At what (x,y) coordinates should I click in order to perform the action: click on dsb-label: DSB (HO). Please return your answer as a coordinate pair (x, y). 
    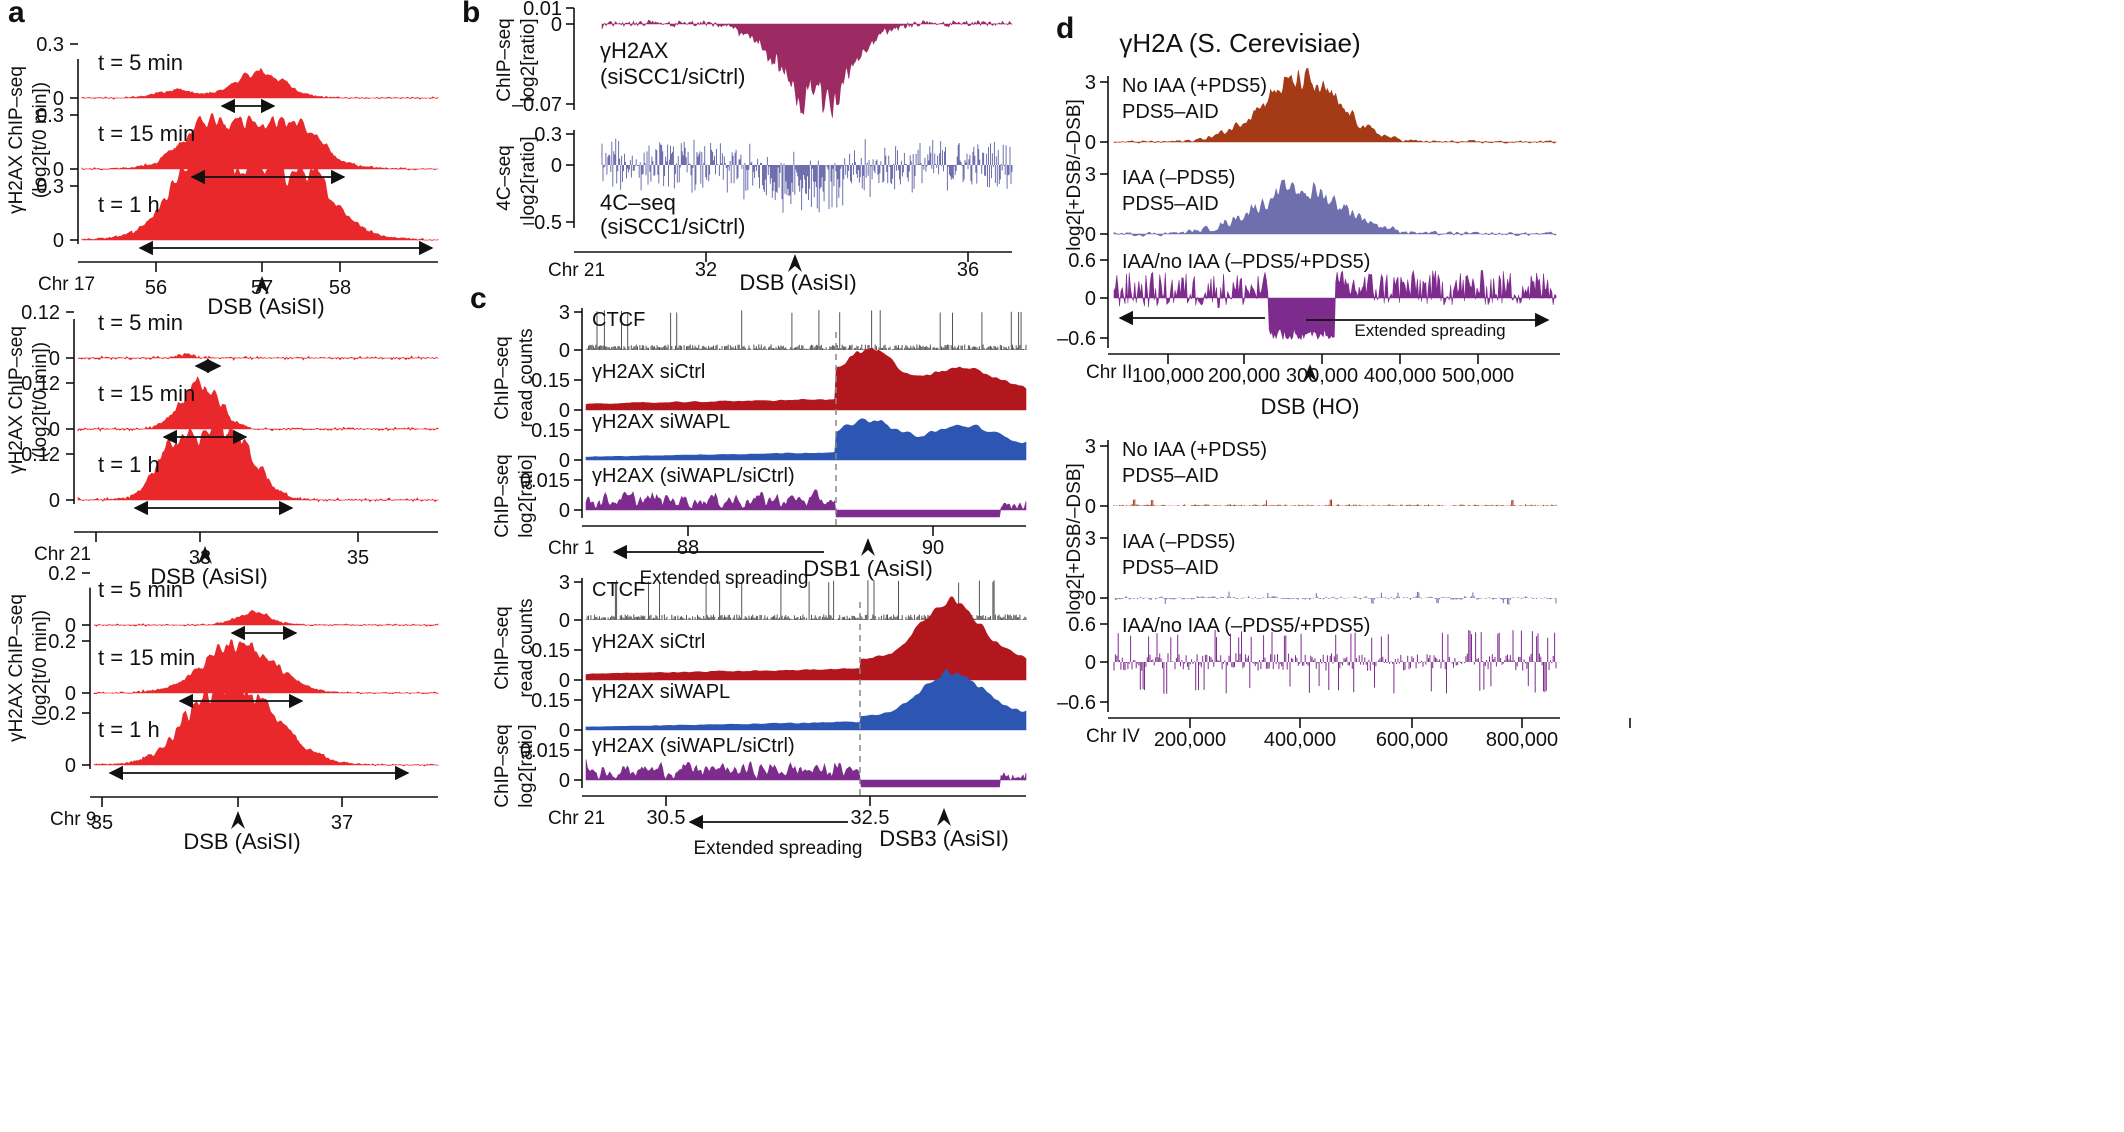
    Looking at the image, I should click on (1310, 406).